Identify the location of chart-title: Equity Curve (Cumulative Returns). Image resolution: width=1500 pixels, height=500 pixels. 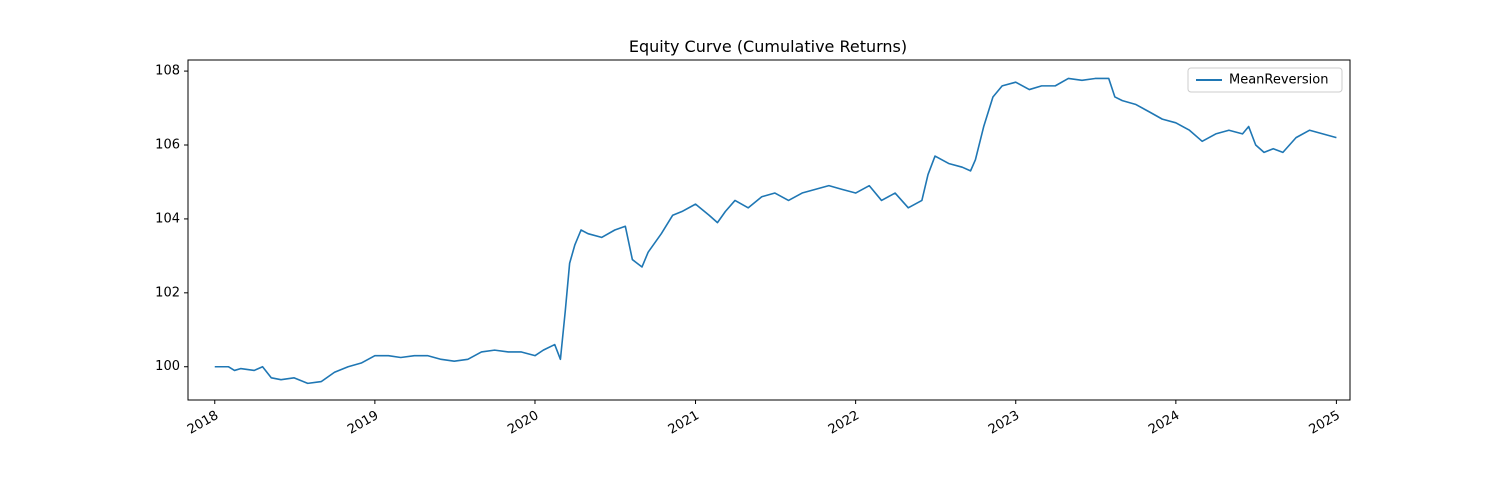
(768, 46).